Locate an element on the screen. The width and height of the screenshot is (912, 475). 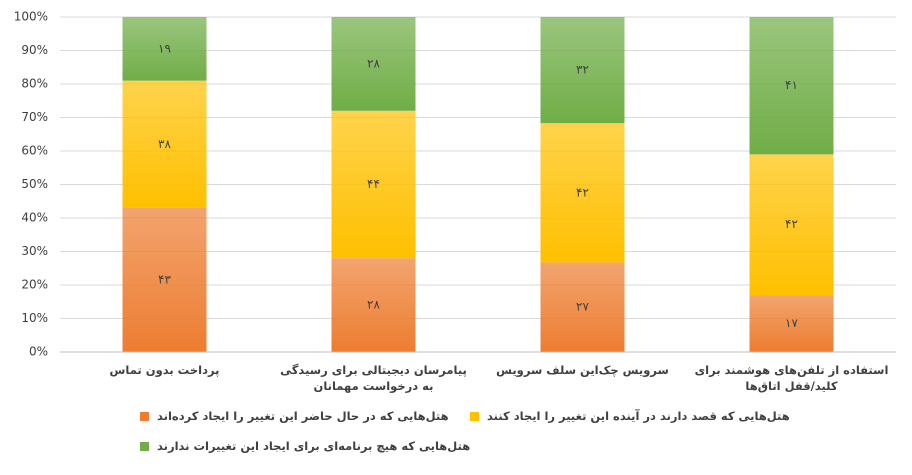
data-label: ۲۷ is located at coordinates (582, 307).